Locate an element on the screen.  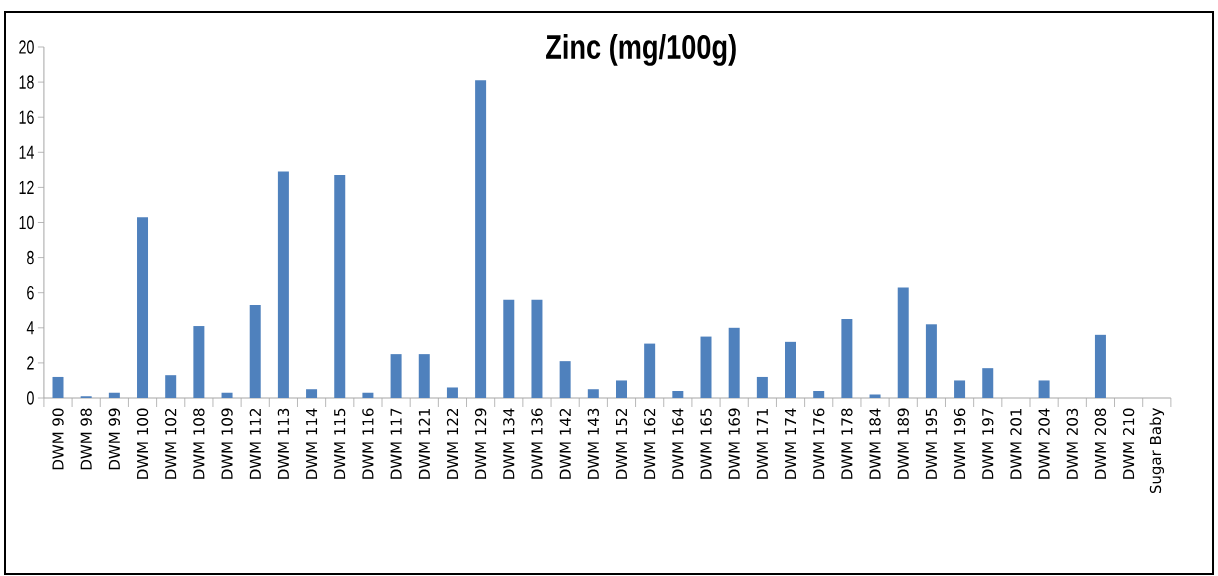
x-tick-label: DWM 178 is located at coordinates (847, 443).